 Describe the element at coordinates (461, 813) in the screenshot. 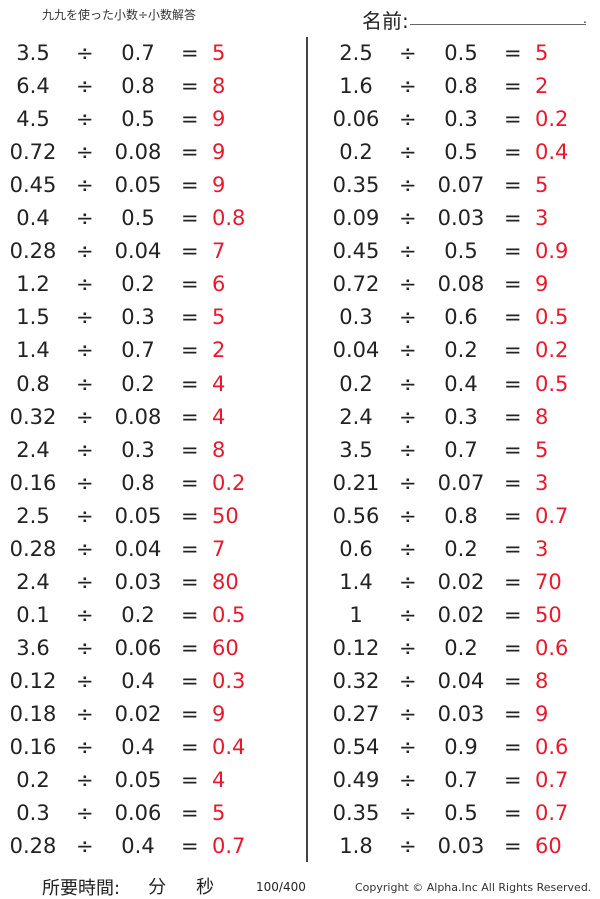

I see `divisor: 0.5` at that location.